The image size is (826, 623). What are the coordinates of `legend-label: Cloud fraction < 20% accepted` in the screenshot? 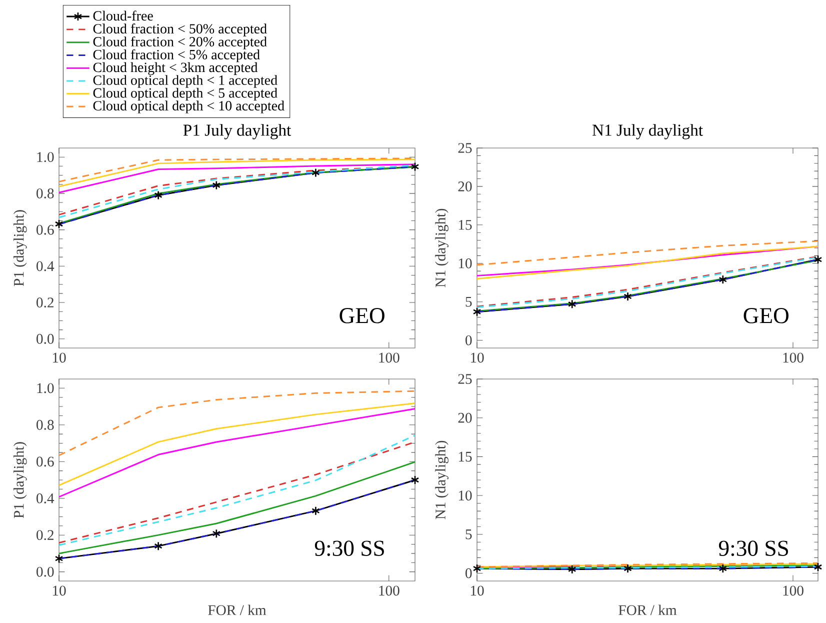 It's located at (180, 43).